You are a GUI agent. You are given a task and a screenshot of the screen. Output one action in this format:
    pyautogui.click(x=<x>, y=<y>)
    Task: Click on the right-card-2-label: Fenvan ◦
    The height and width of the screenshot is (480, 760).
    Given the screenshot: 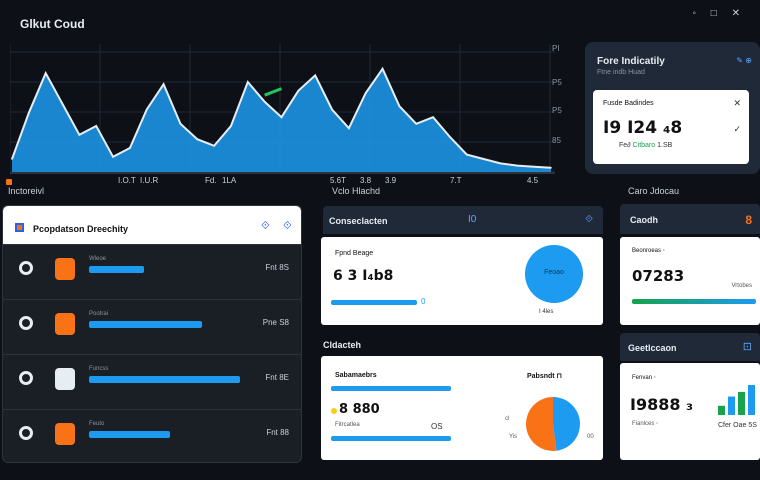 What is the action you would take?
    pyautogui.click(x=644, y=378)
    